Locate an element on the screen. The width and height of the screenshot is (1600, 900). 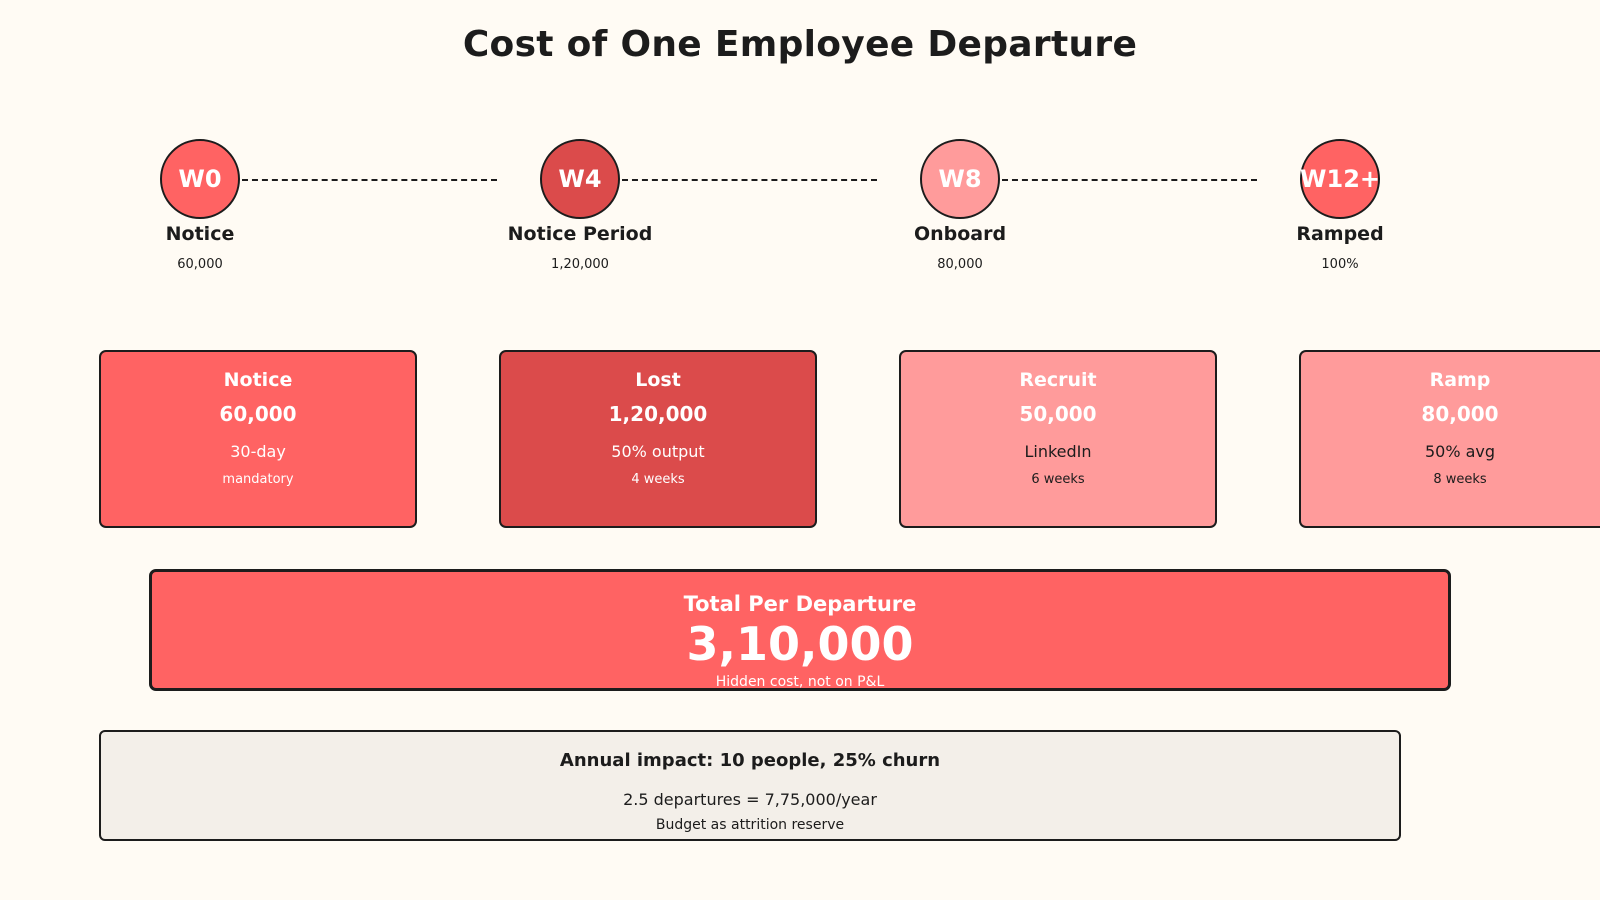
milestone-week-8: W8 Onboard 80,000 is located at coordinates (960, 205).